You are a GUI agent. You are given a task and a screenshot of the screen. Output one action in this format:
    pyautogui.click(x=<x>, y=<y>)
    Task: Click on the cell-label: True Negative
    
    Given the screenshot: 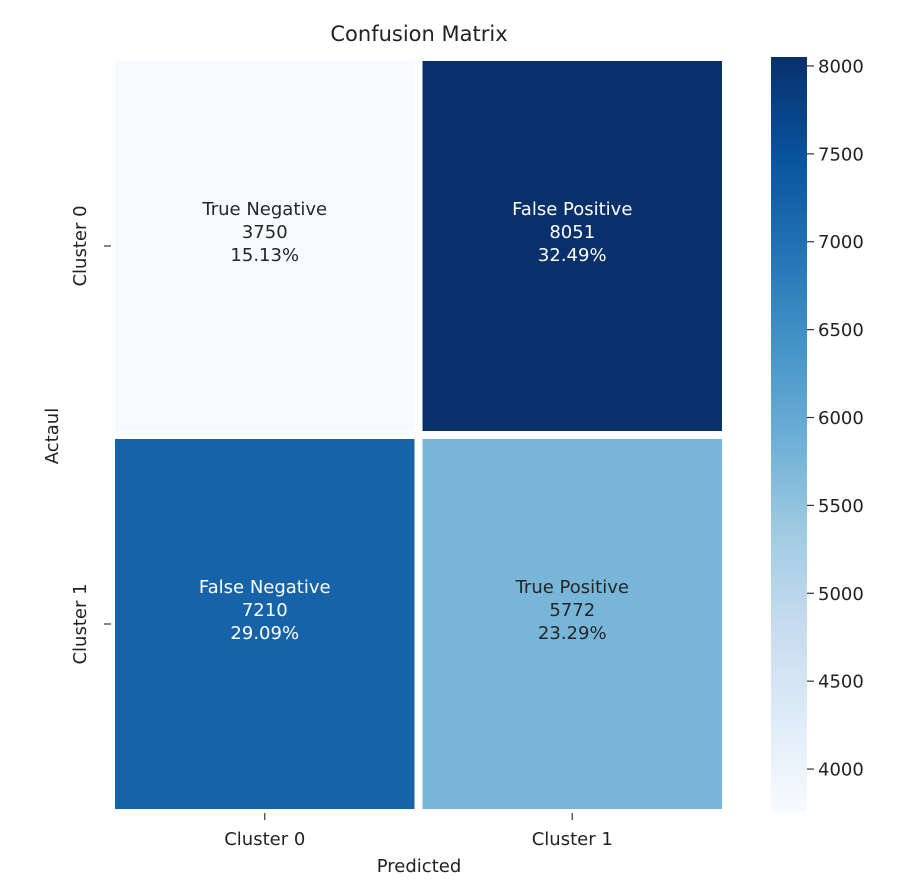 What is the action you would take?
    pyautogui.click(x=264, y=209)
    